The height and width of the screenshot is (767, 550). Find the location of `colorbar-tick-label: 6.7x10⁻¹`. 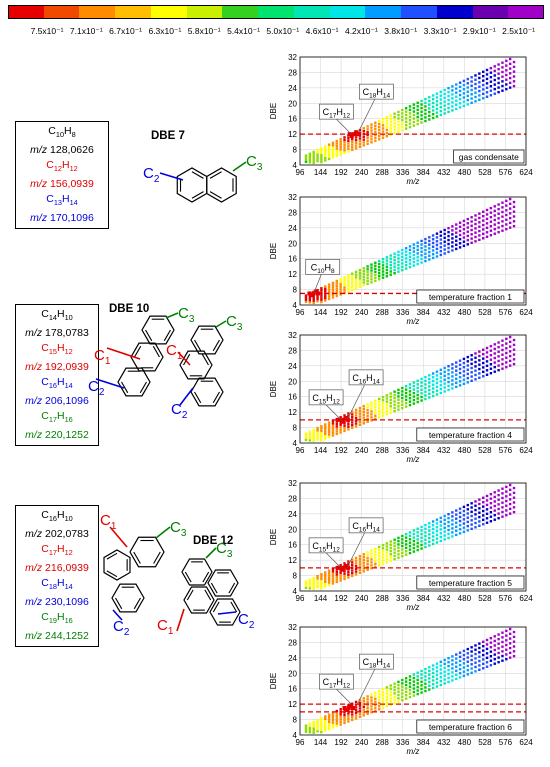

colorbar-tick-label: 6.7x10⁻¹ is located at coordinates (126, 31).